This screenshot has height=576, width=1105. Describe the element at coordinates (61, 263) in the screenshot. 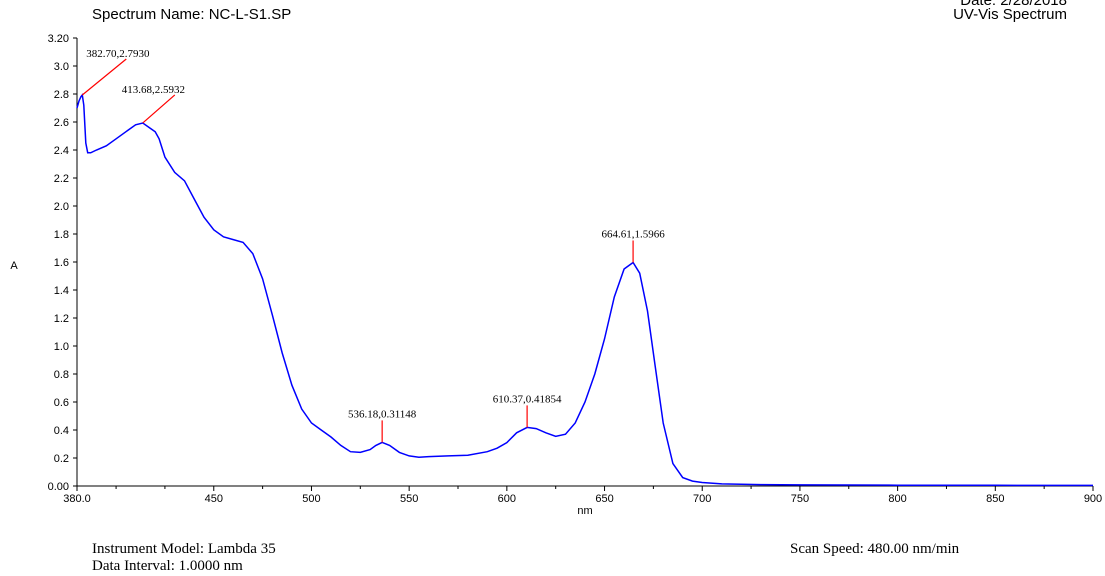

I see `y-tick-label: 1.6` at that location.